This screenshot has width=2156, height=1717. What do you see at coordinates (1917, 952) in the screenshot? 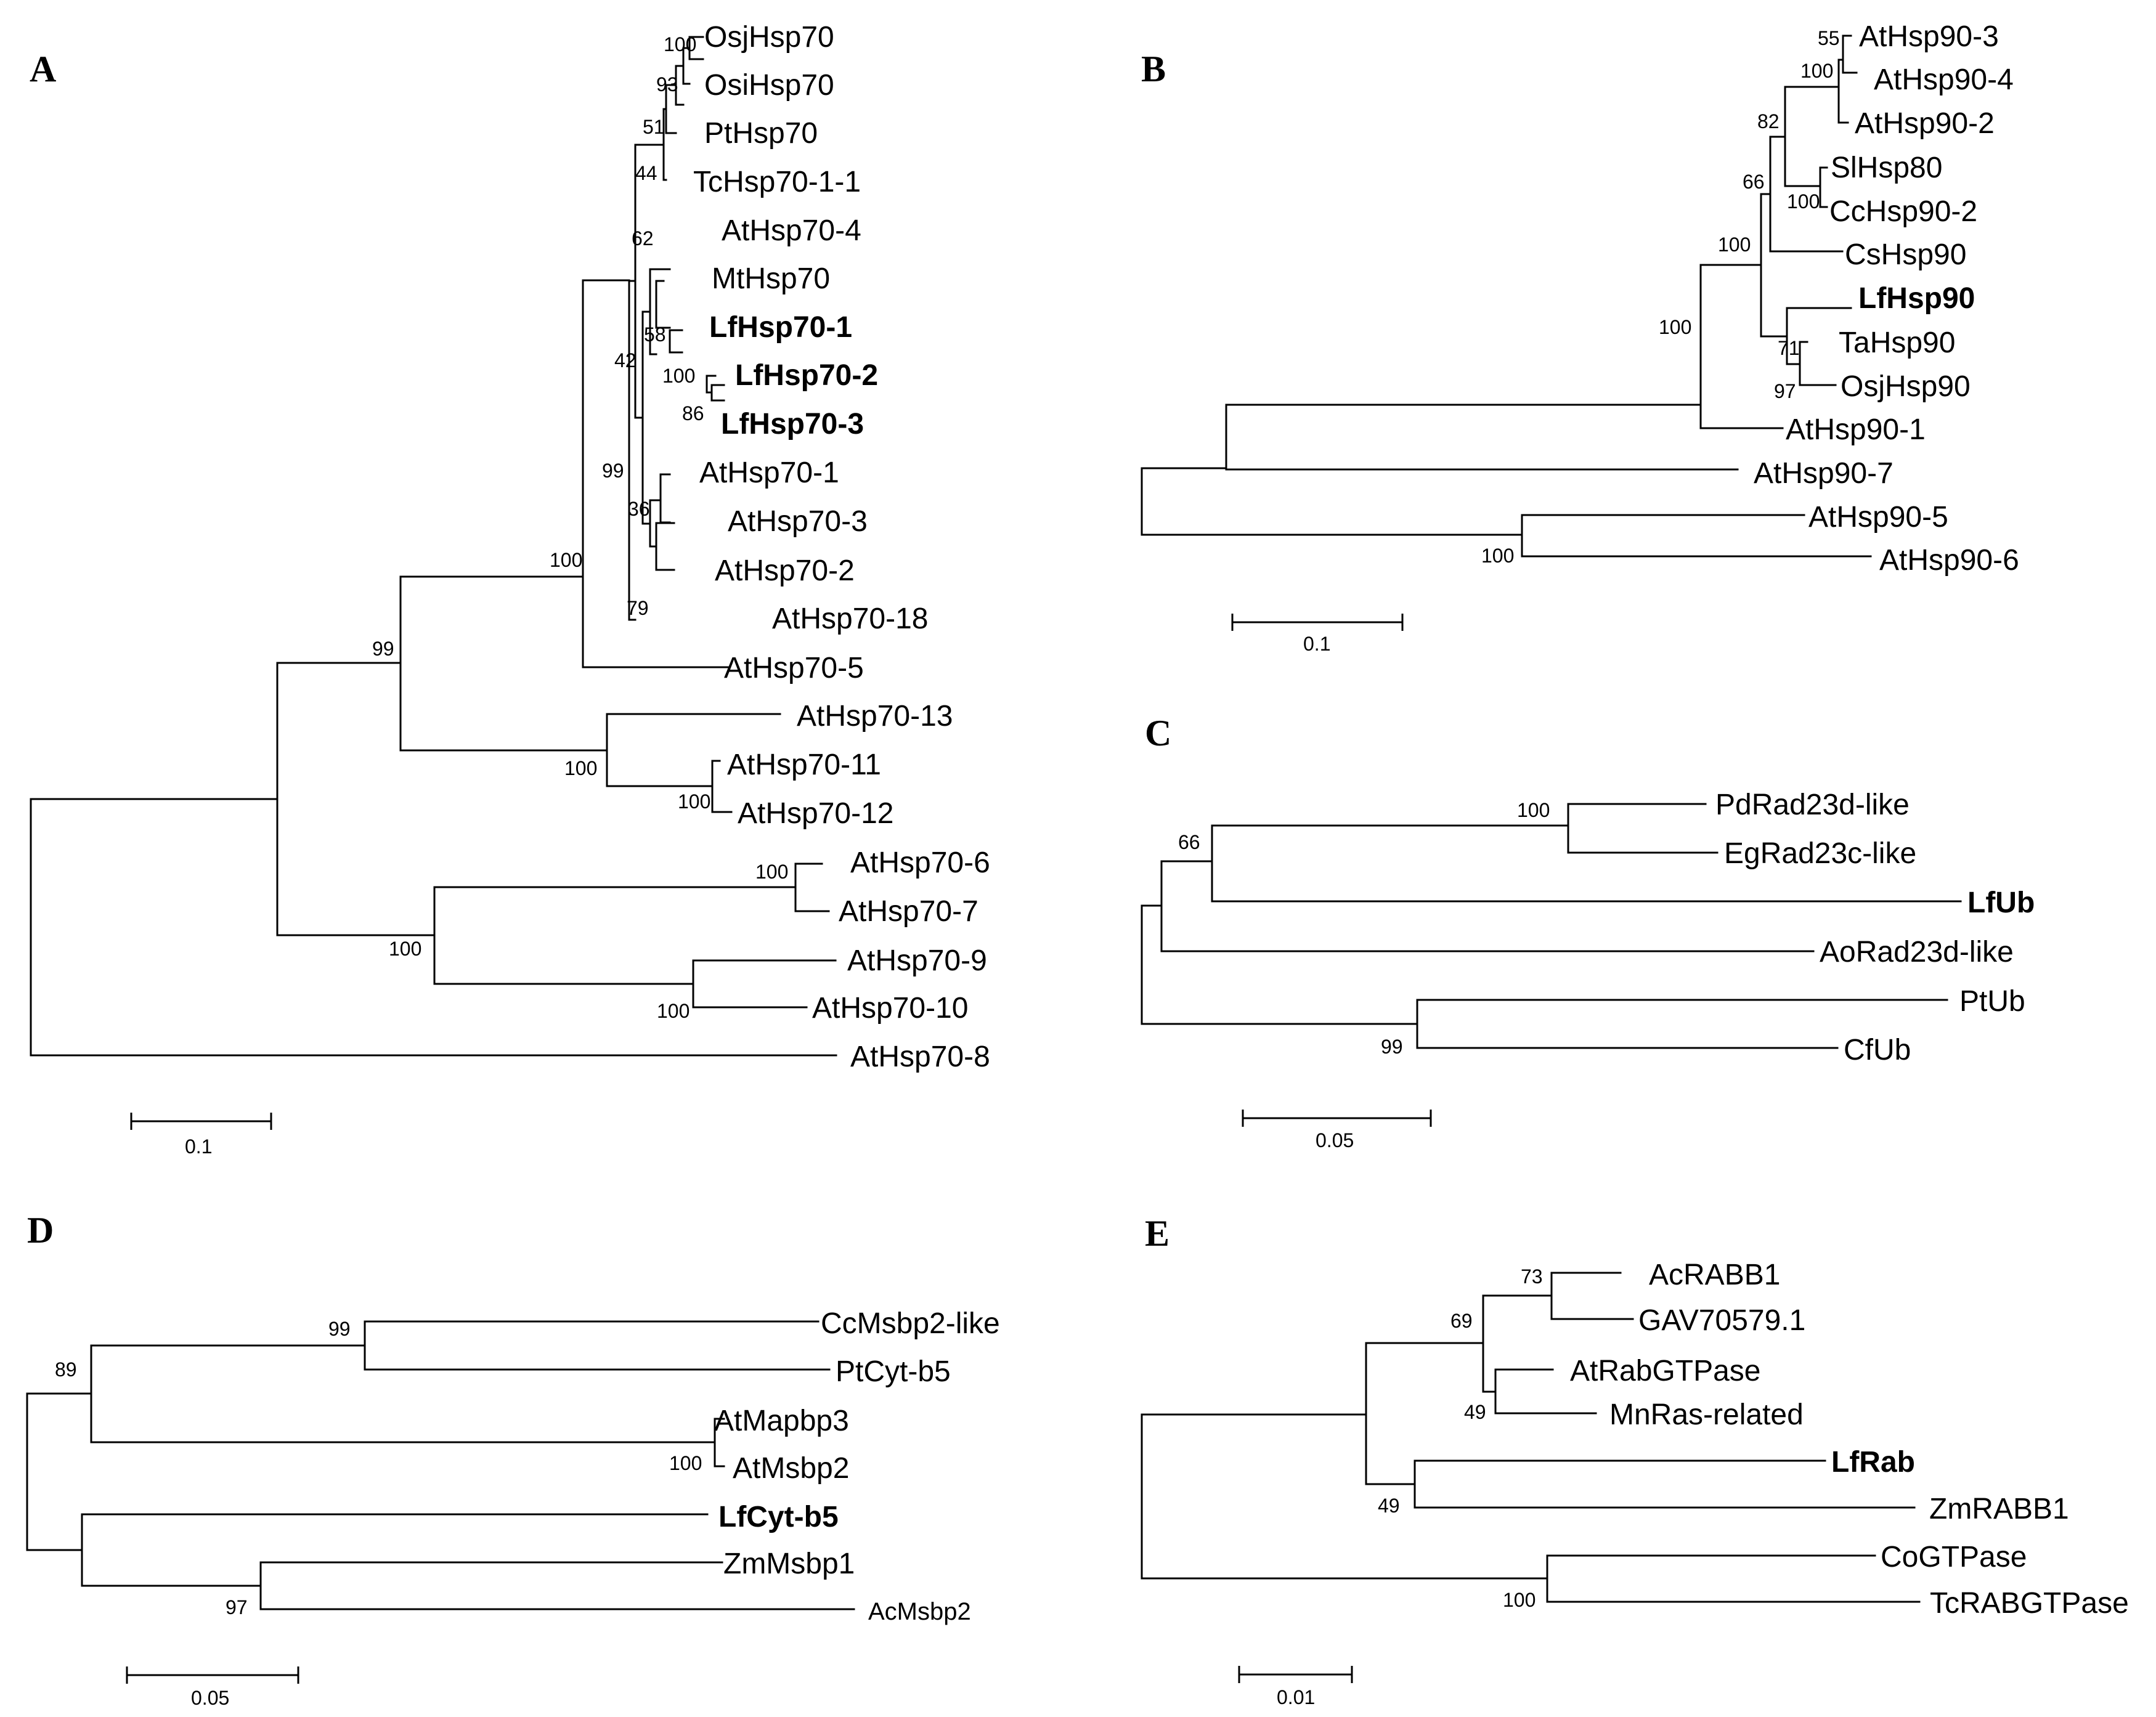
I see `leaf-label: AoRad23d-like` at bounding box center [1917, 952].